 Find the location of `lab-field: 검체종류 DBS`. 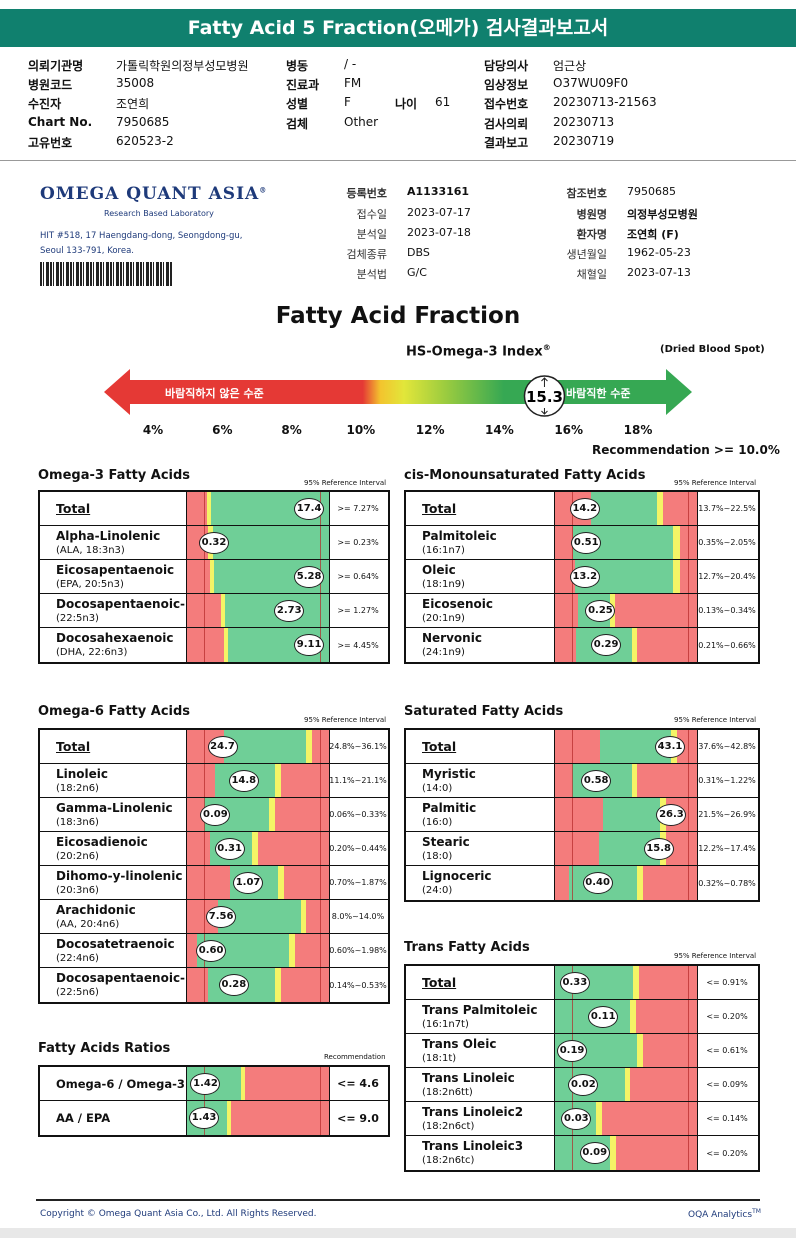

lab-field: 검체종류 DBS is located at coordinates (407, 253).